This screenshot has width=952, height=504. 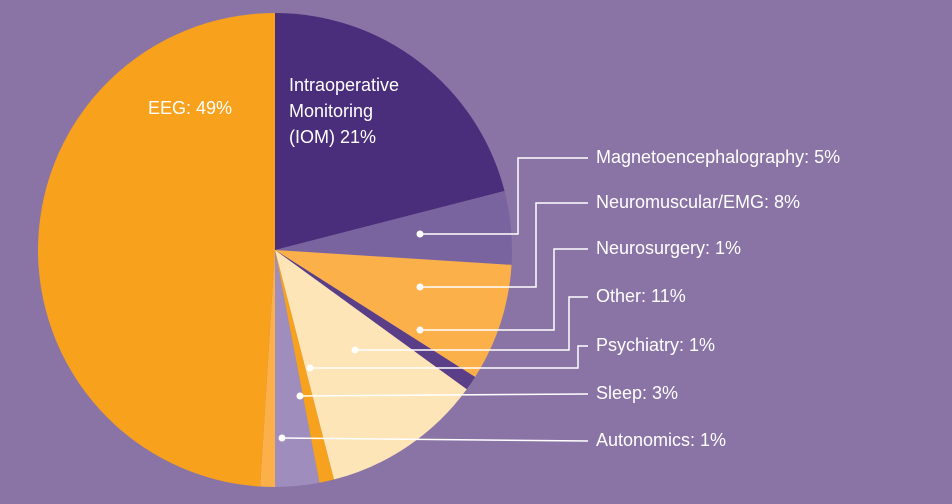 I want to click on legend-label: Sleep: 3%, so click(x=637, y=393).